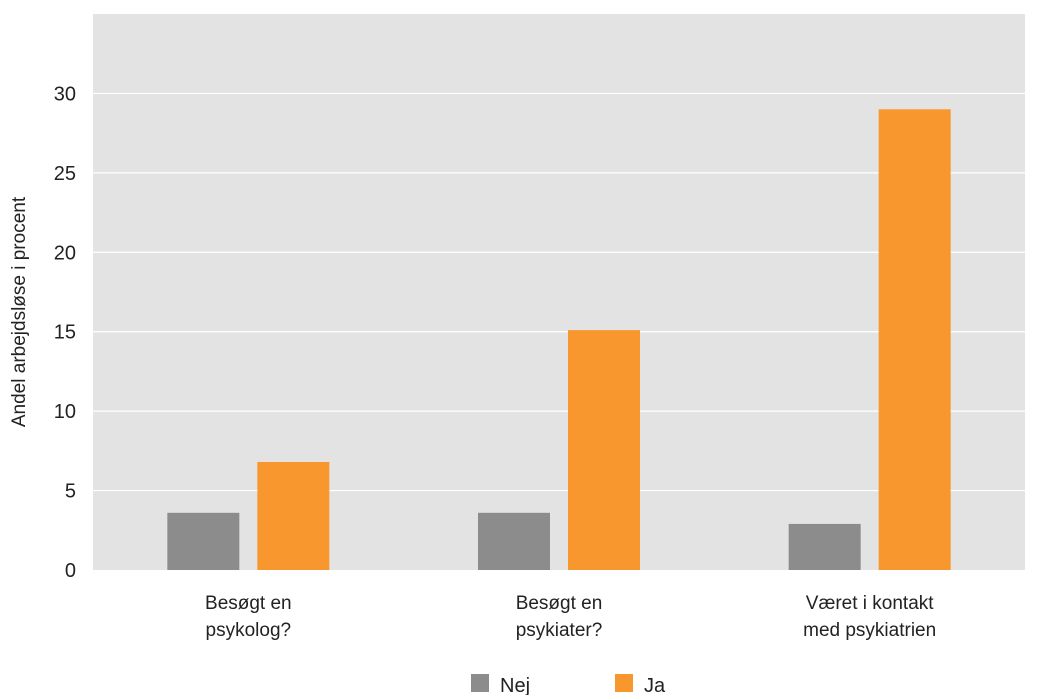 The image size is (1037, 695). What do you see at coordinates (655, 685) in the screenshot?
I see `legend-label-ja: Ja` at bounding box center [655, 685].